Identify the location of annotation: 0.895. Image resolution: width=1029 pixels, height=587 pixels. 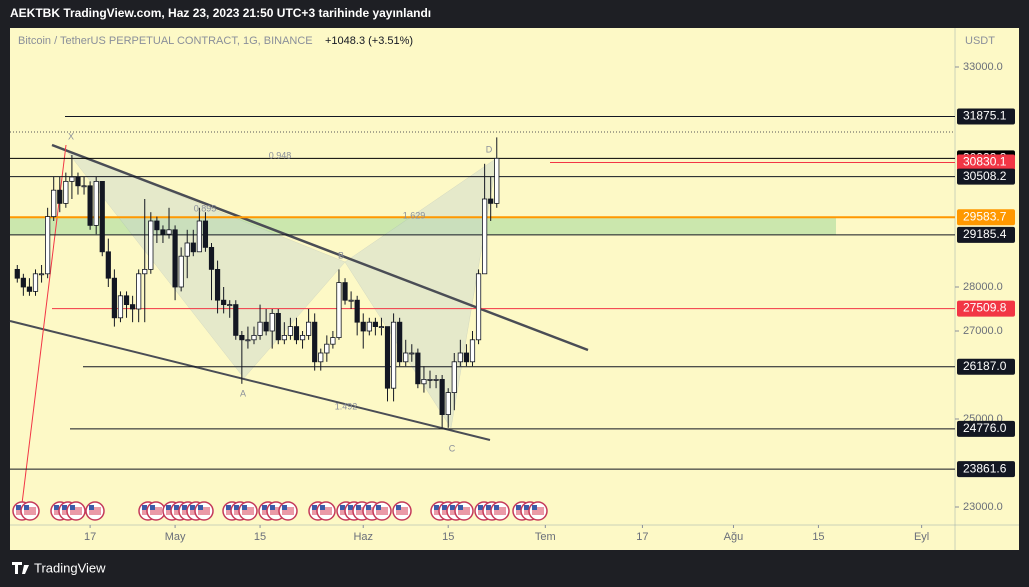
(205, 208).